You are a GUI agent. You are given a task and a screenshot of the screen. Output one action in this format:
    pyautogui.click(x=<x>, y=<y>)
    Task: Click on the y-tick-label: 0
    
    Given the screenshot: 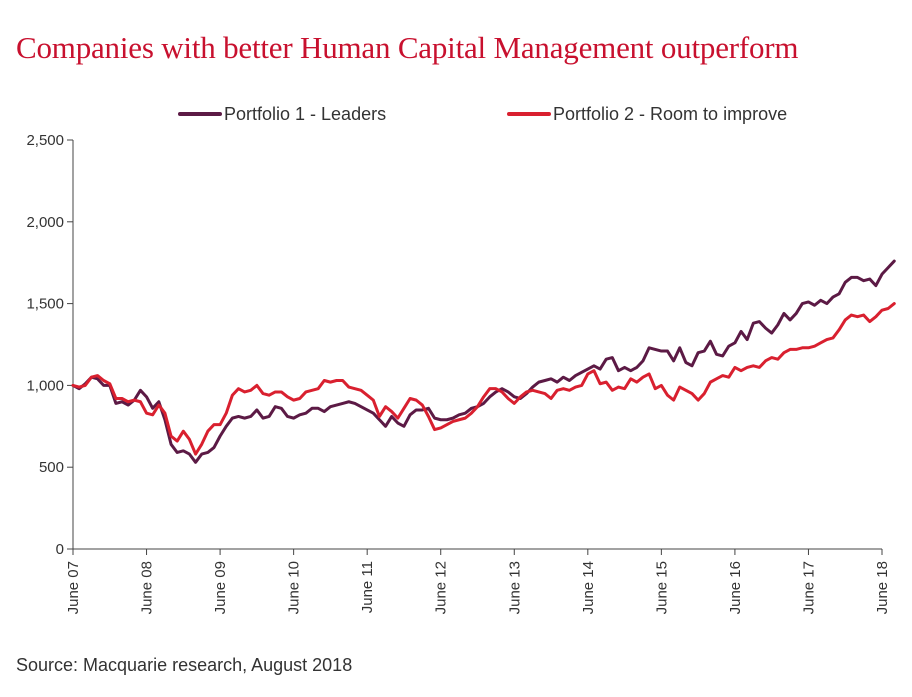 What is the action you would take?
    pyautogui.click(x=60, y=549)
    